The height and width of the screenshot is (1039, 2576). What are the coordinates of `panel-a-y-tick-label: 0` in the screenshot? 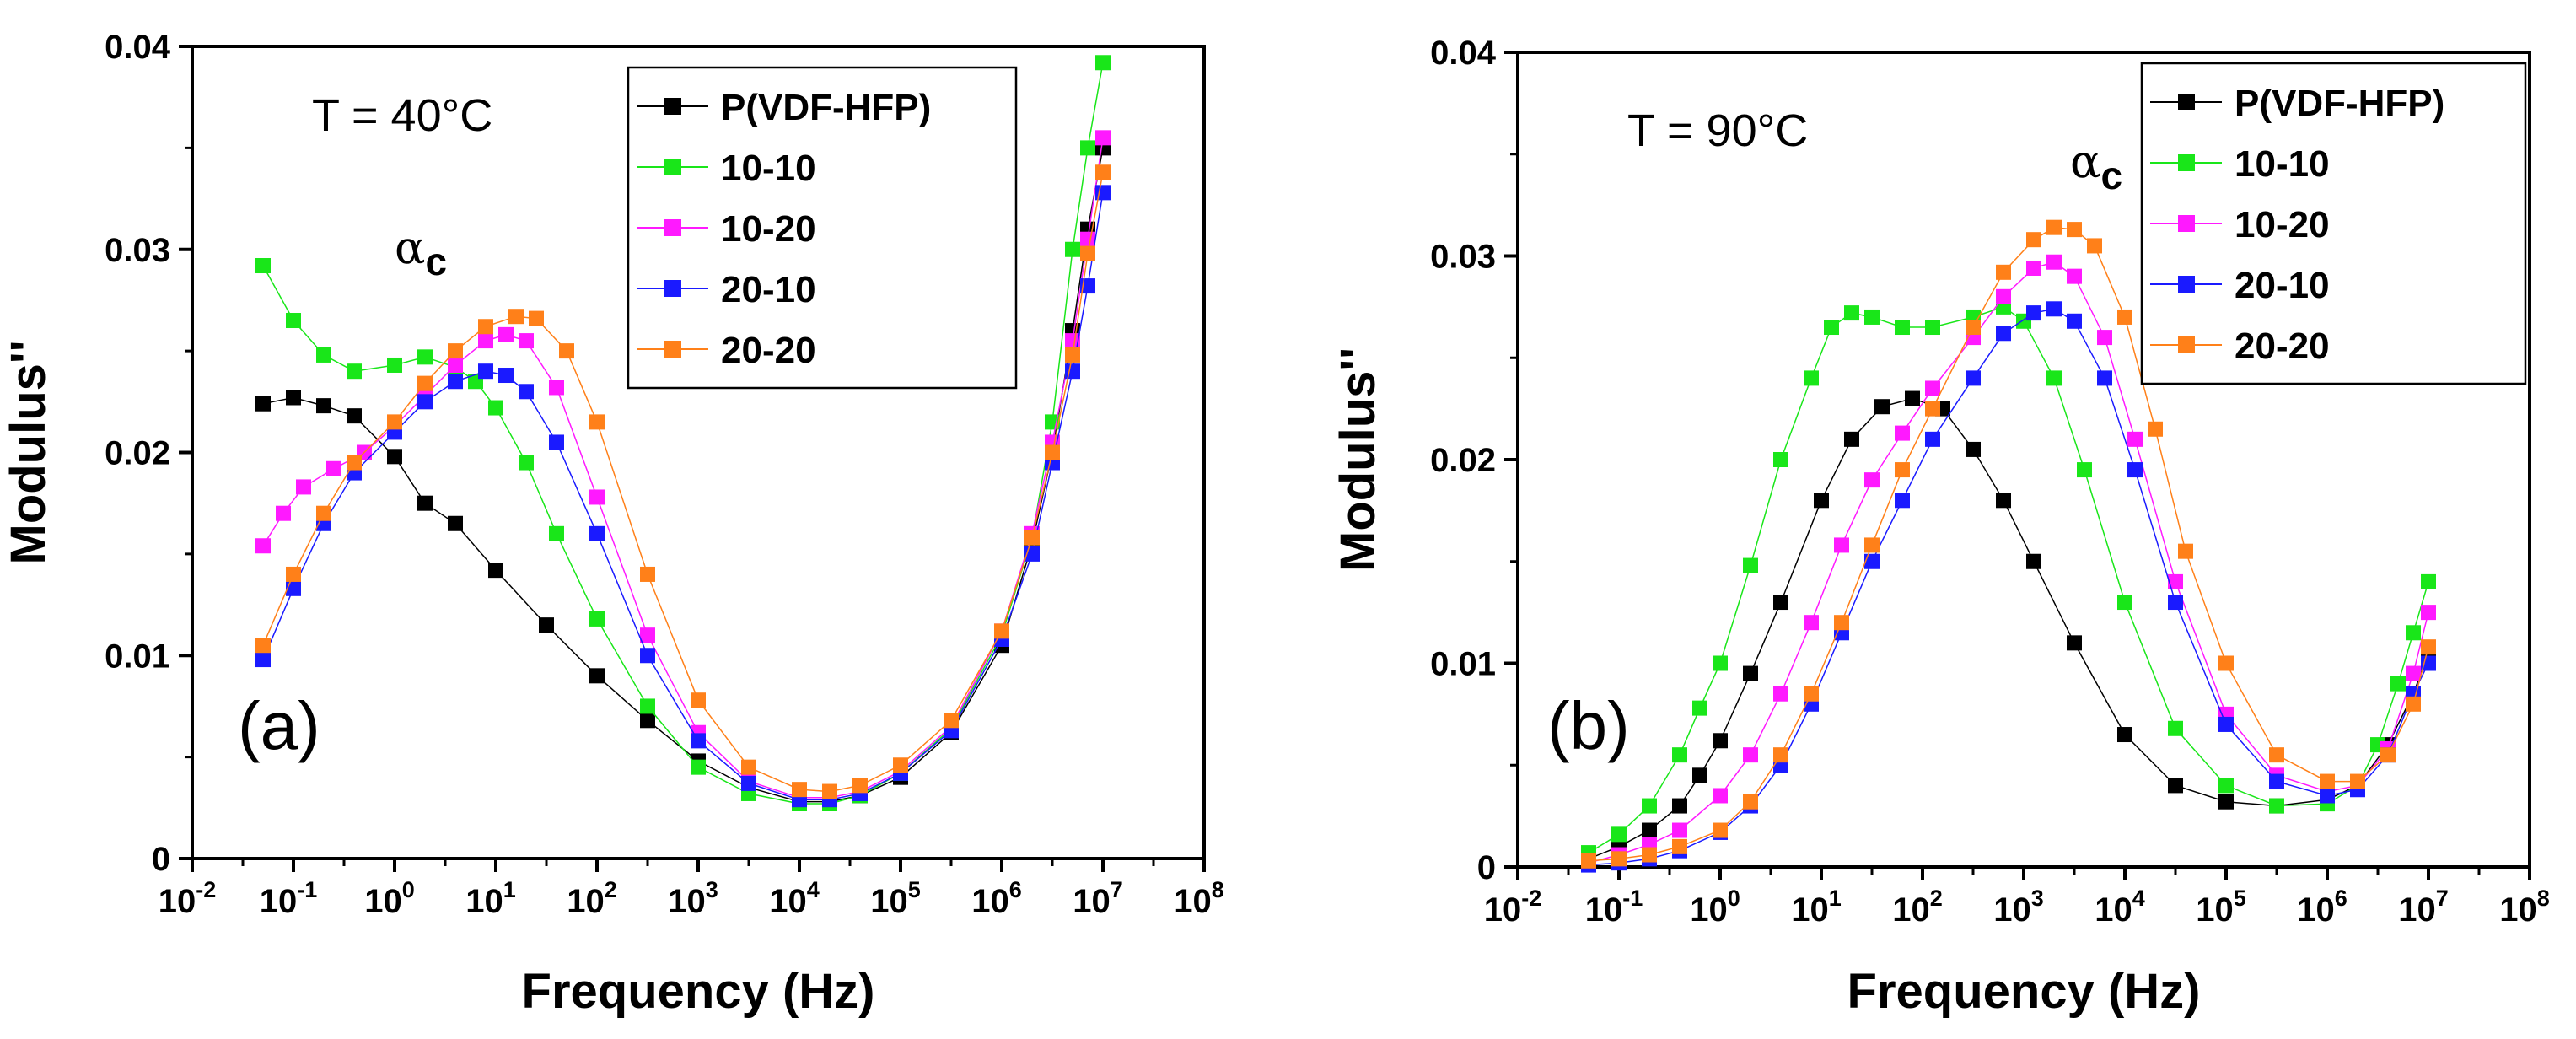 It's located at (161, 860).